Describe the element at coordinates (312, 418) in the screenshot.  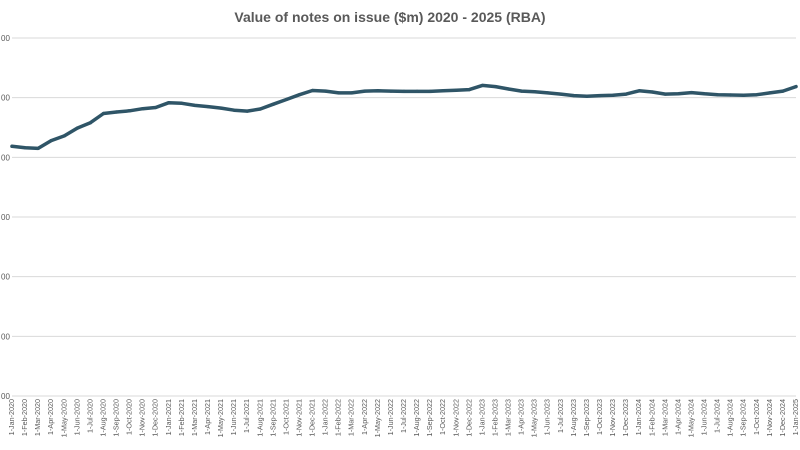
I see `x-tick-label: 1-Dec-2021` at that location.